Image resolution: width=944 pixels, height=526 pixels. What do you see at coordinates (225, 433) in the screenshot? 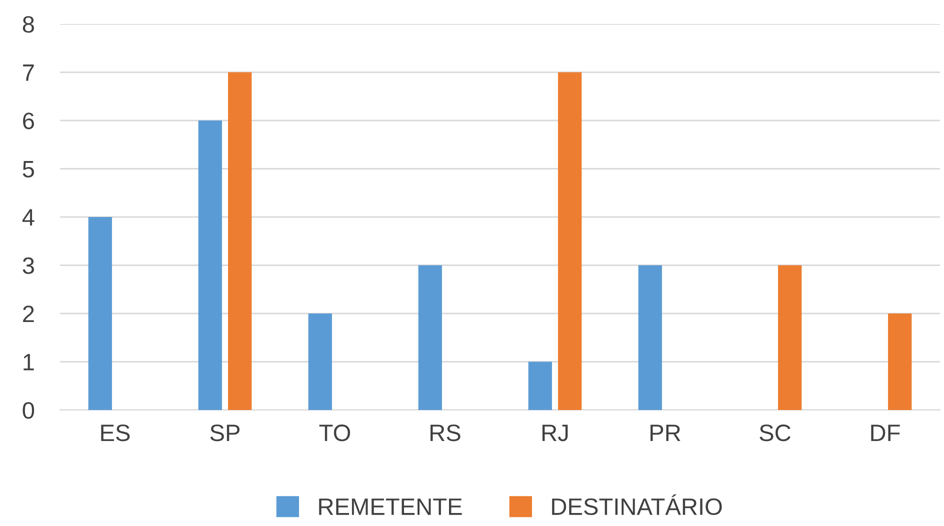
I see `x-tick-label: SP` at bounding box center [225, 433].